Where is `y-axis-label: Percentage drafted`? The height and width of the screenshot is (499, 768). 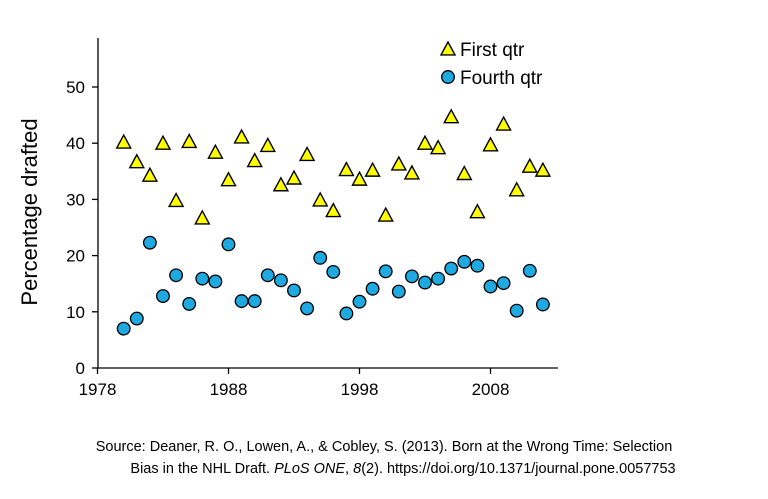 y-axis-label: Percentage drafted is located at coordinates (29, 211).